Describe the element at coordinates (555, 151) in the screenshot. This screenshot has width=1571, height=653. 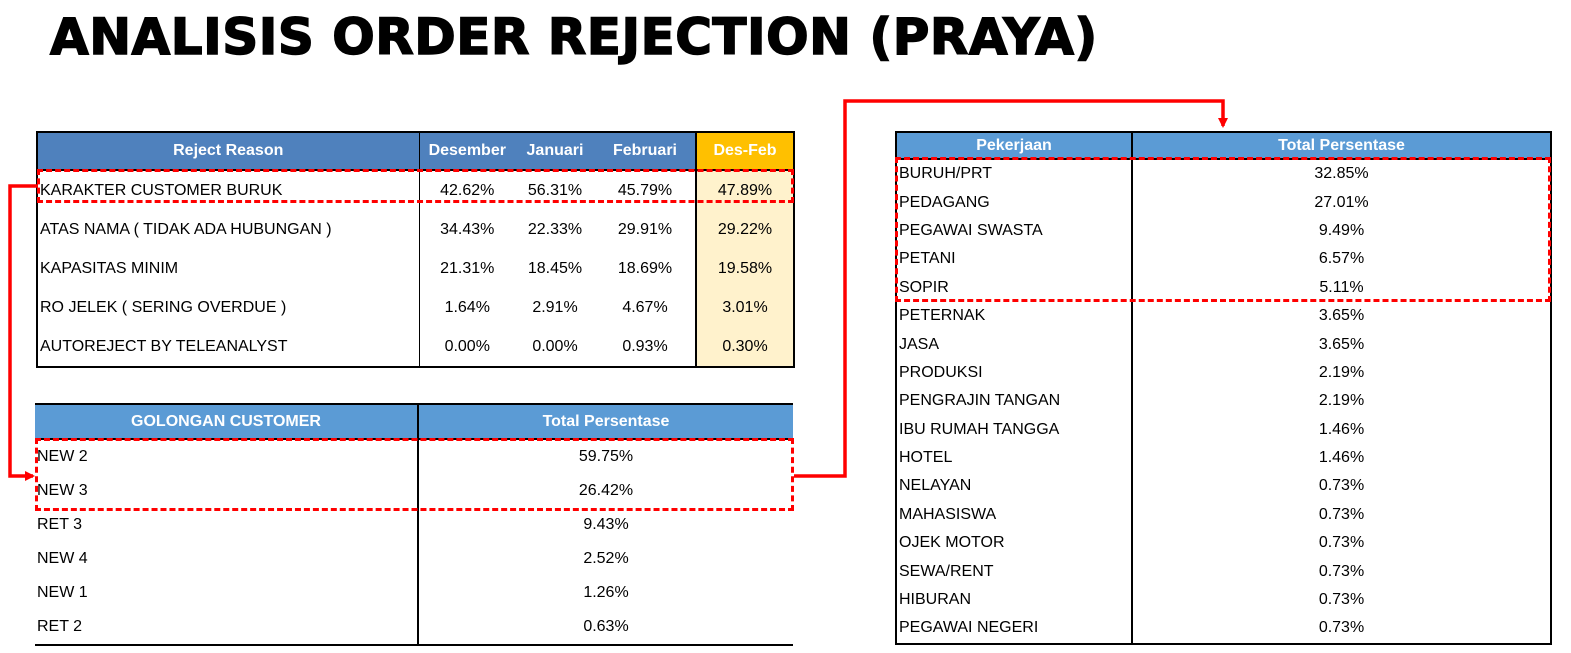
I see `header-januari: Januari` at that location.